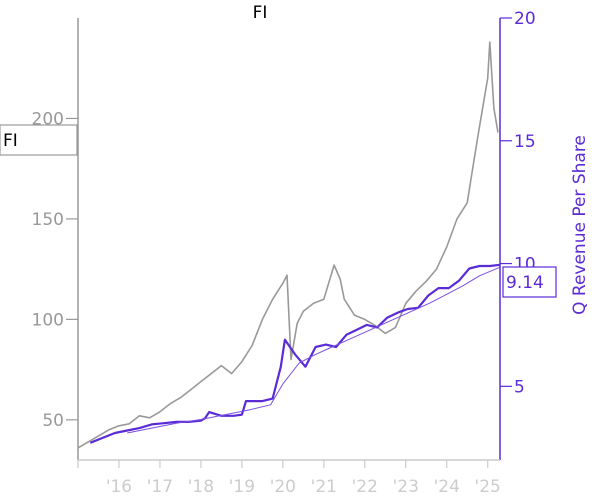  Describe the element at coordinates (160, 487) in the screenshot. I see `x-tick-label: '17` at that location.